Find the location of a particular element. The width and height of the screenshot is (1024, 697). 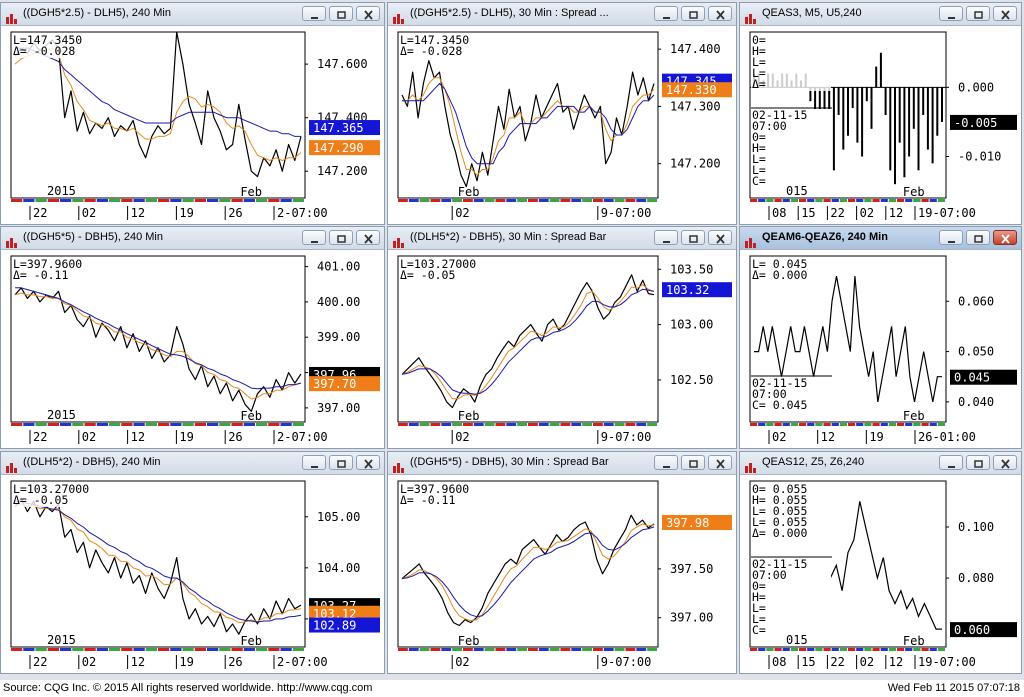

readout-box is located at coordinates (439, 494).